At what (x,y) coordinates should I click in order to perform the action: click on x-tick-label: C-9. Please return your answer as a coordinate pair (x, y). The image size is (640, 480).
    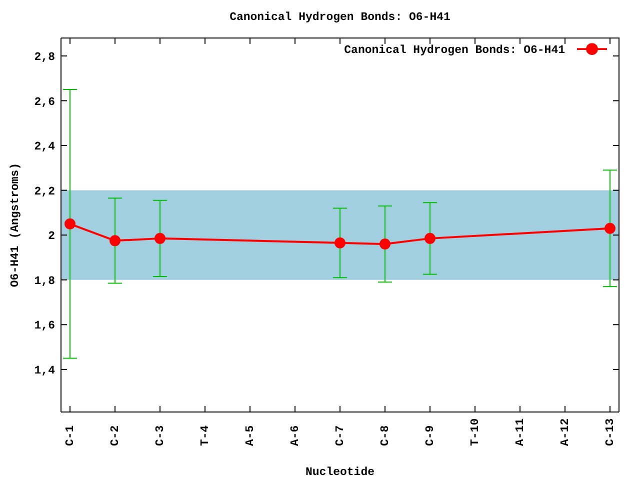
    Looking at the image, I should click on (430, 435).